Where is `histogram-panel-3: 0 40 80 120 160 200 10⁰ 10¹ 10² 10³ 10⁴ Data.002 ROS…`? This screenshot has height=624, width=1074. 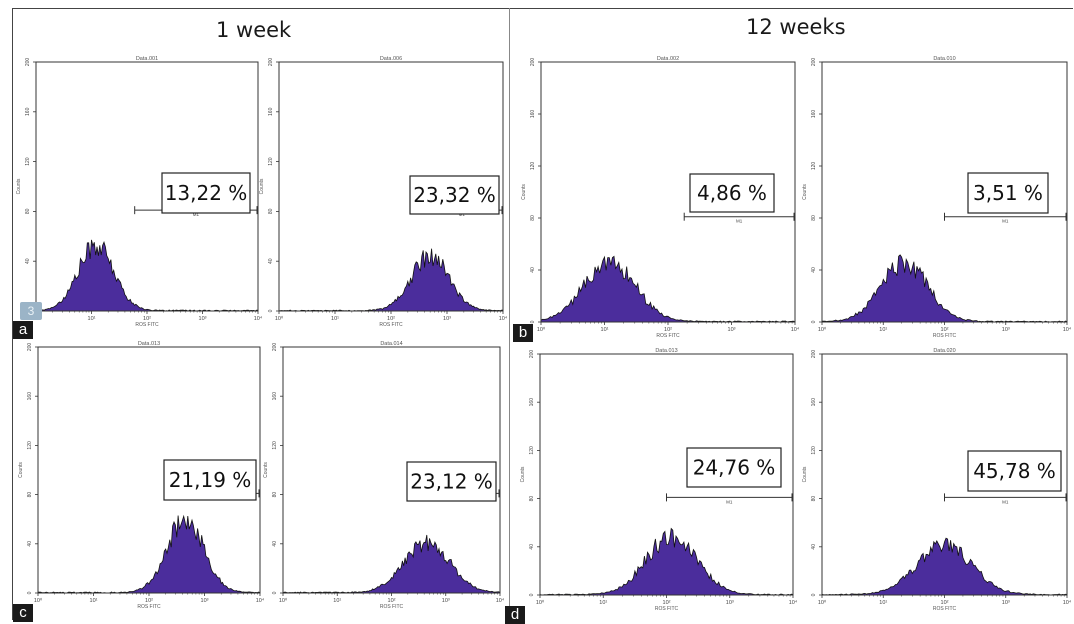 histogram-panel-3: 0 40 80 120 160 200 10⁰ 10¹ 10² 10³ 10⁴ Data.002 ROS… is located at coordinates (660, 197).